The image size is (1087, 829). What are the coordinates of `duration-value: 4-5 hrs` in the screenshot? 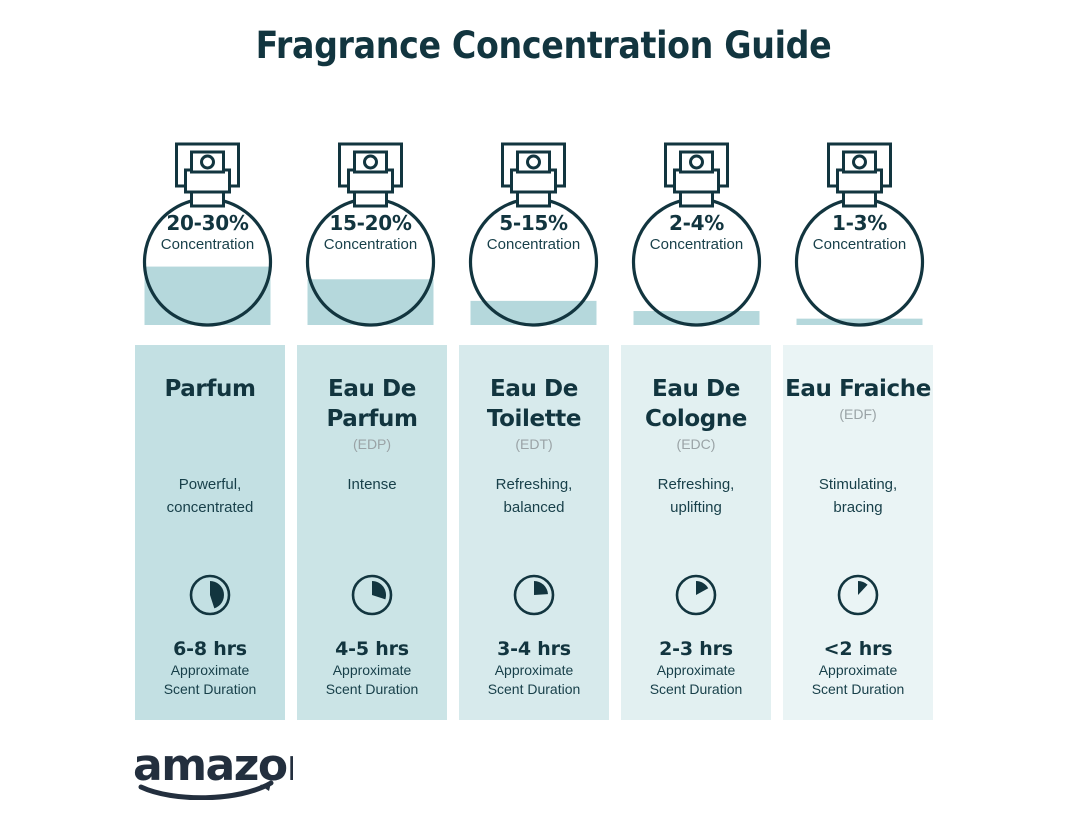 It's located at (372, 649).